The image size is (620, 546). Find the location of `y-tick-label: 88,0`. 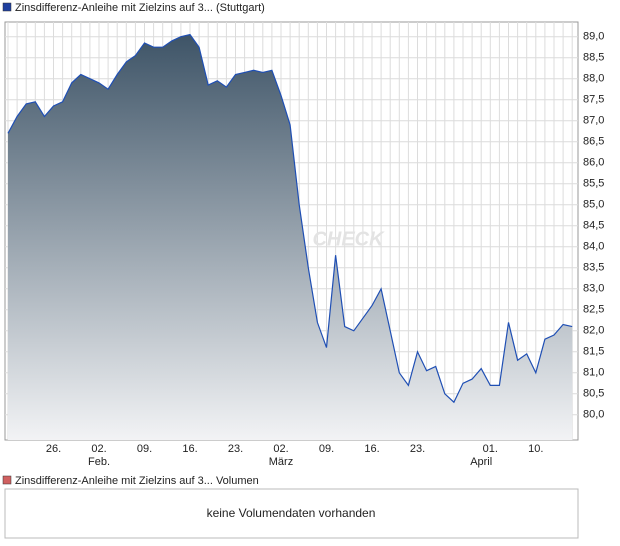

y-tick-label: 88,0 is located at coordinates (593, 79).